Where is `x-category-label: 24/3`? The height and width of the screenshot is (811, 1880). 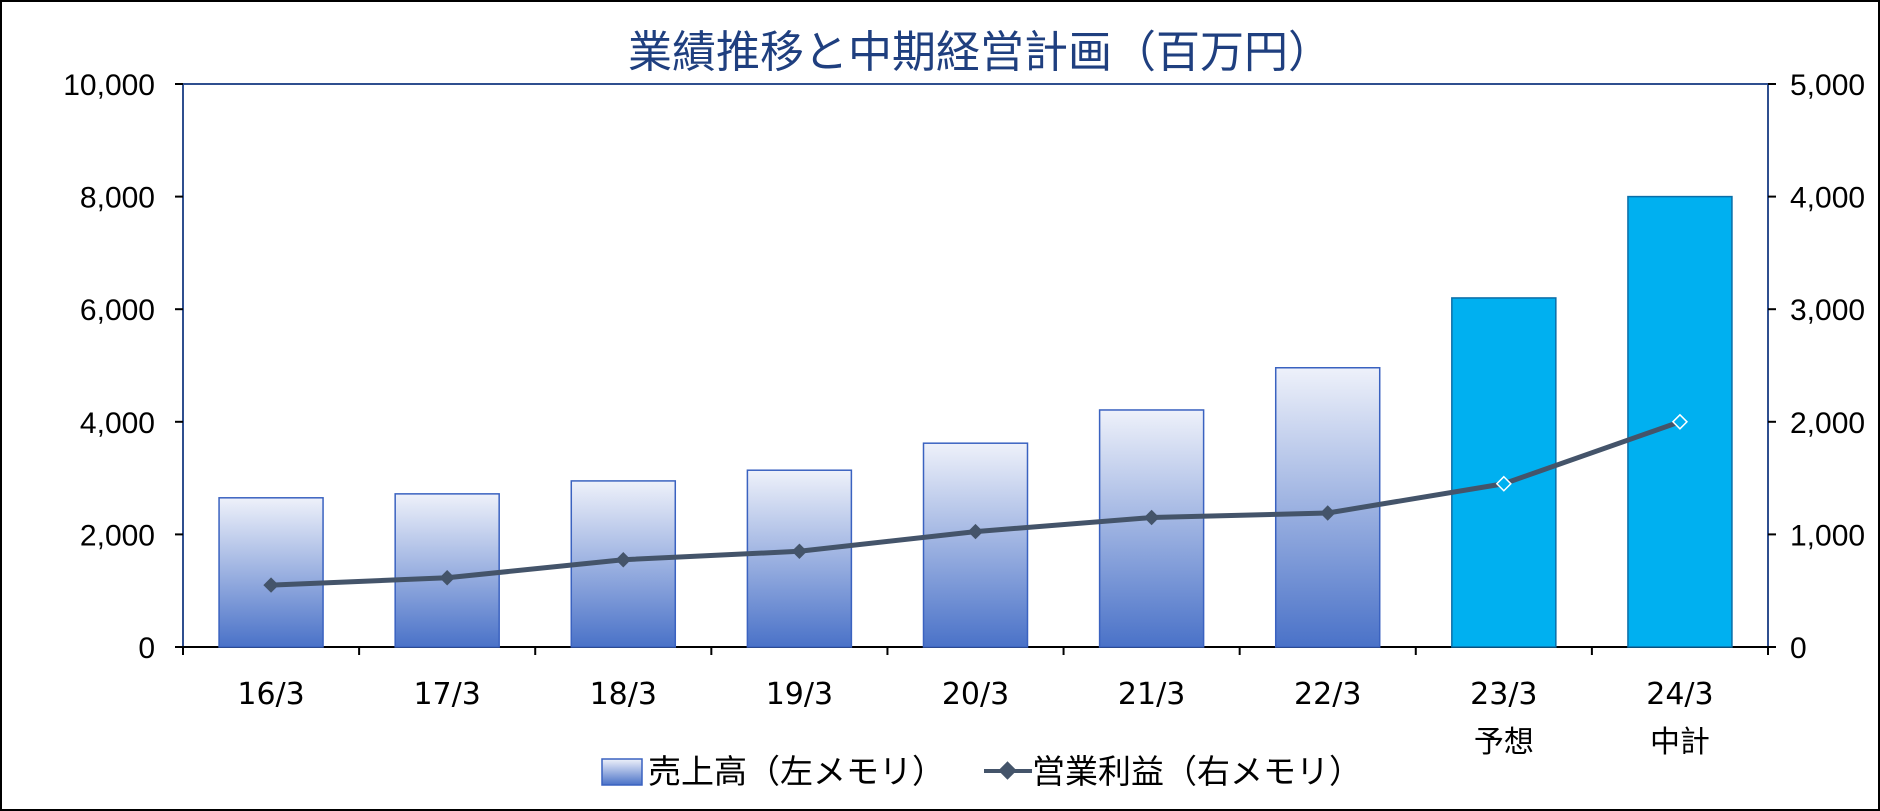
x-category-label: 24/3 is located at coordinates (1679, 694).